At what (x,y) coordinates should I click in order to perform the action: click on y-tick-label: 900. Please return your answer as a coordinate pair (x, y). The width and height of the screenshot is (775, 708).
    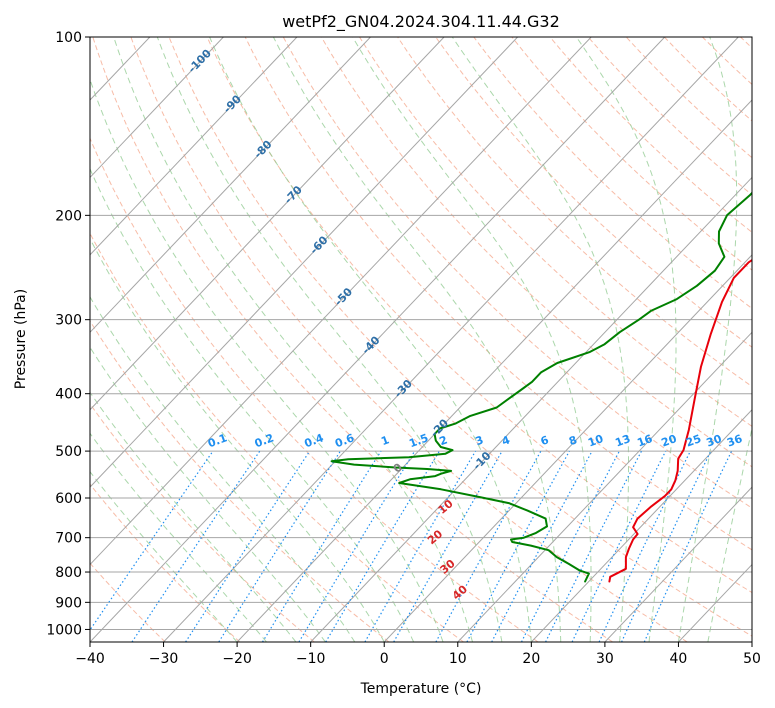
    Looking at the image, I should click on (68, 603).